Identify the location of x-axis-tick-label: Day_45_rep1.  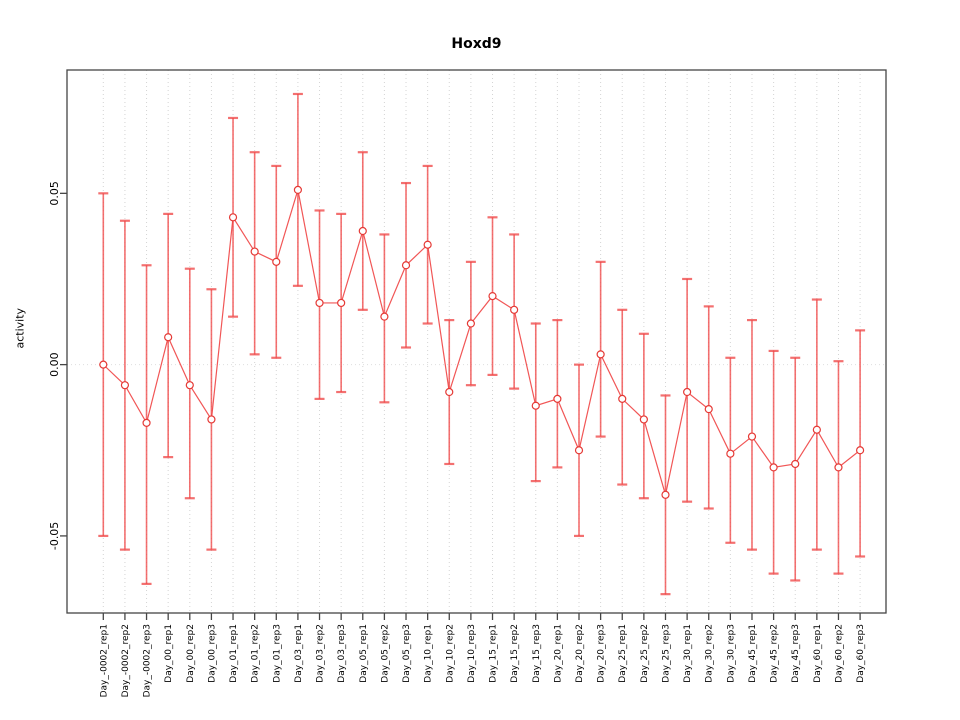
(753, 653).